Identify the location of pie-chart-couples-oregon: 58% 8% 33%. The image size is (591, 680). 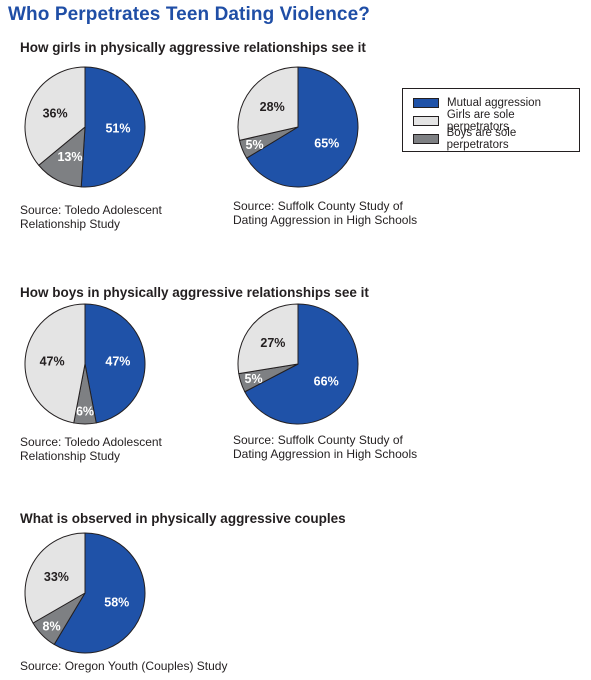
(85, 593).